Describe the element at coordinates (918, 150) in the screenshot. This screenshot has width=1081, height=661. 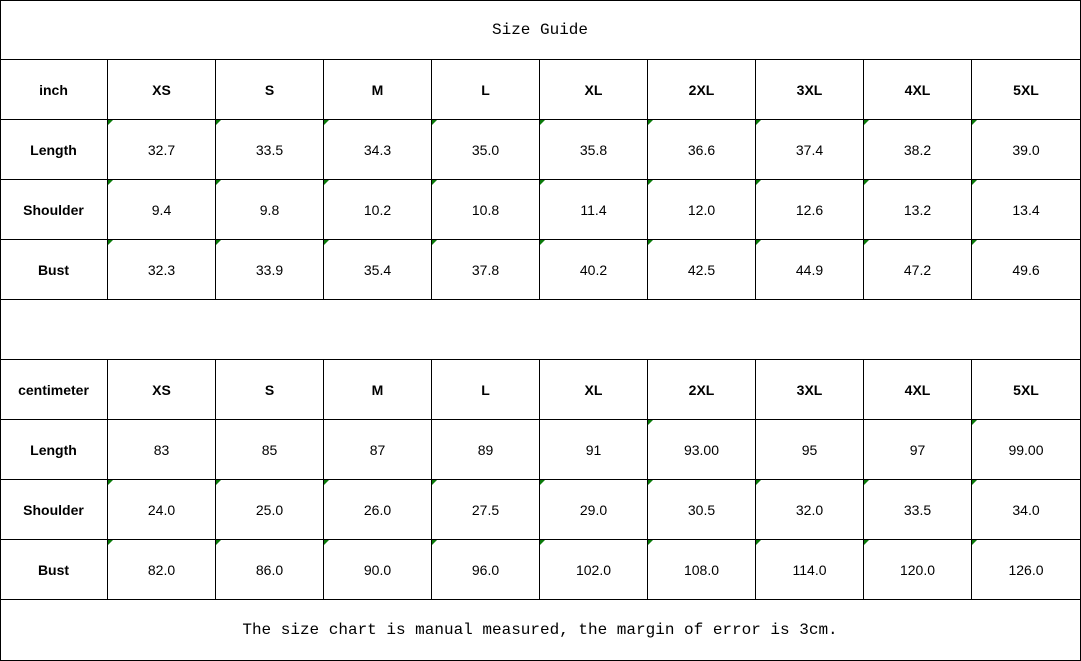
I see `value-cell: 38.2` at that location.